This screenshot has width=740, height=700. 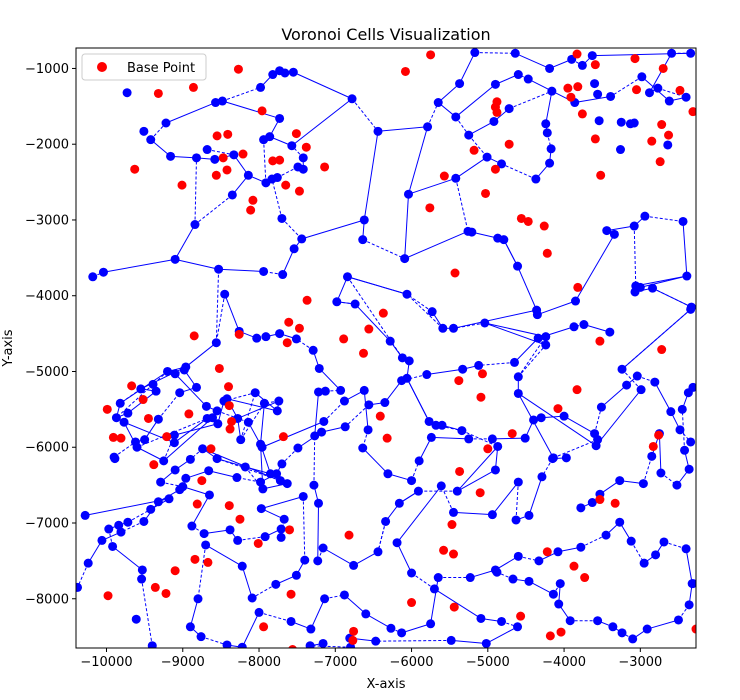 What do you see at coordinates (102, 67) in the screenshot?
I see `legend-marker-base-point` at bounding box center [102, 67].